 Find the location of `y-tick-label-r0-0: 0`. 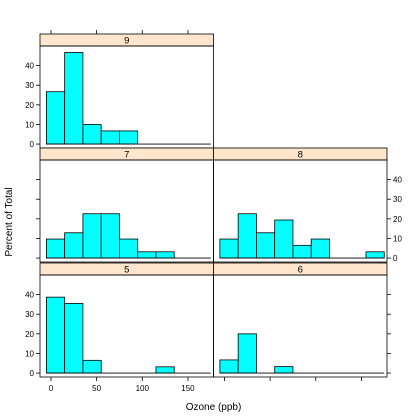

y-tick-label-r0-0: 0 is located at coordinates (32, 144).